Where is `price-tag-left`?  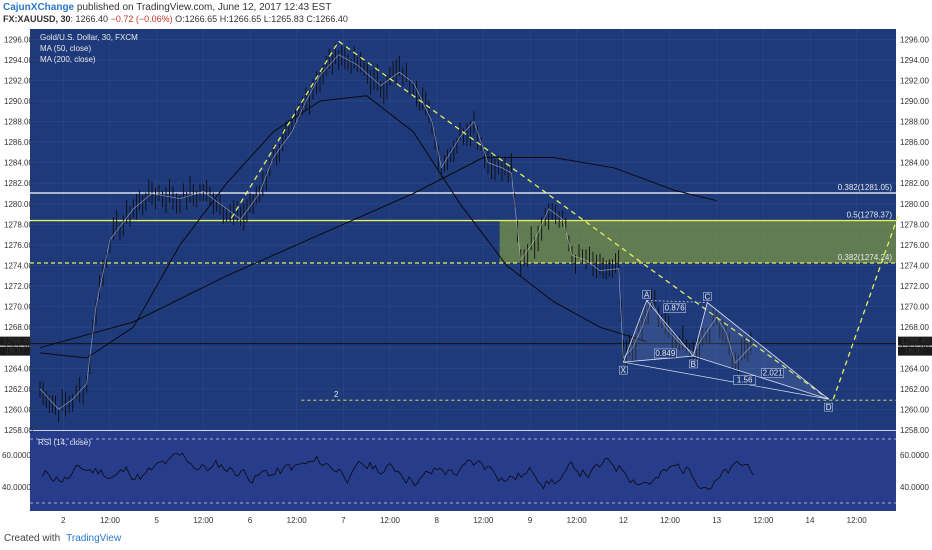
price-tag-left is located at coordinates (15, 341).